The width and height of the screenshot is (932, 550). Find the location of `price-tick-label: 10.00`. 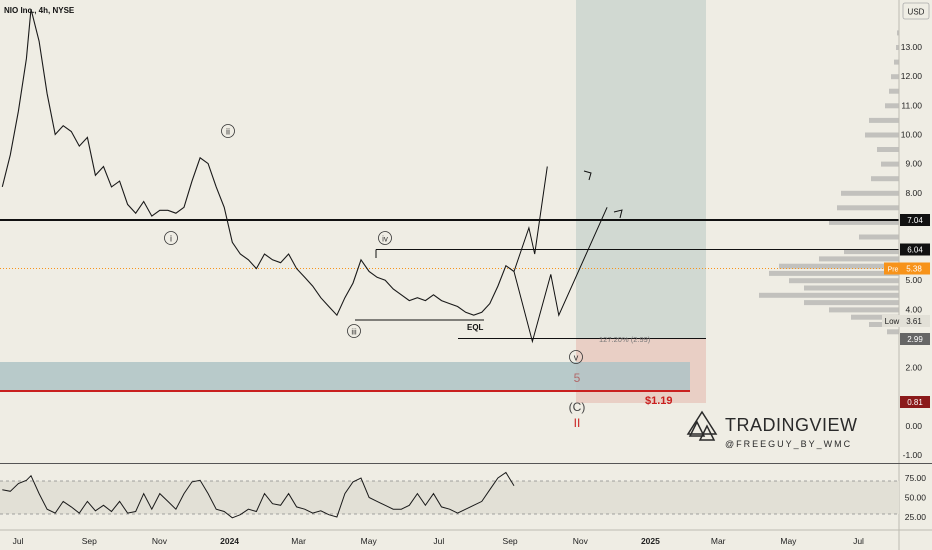

price-tick-label: 10.00 is located at coordinates (912, 135).